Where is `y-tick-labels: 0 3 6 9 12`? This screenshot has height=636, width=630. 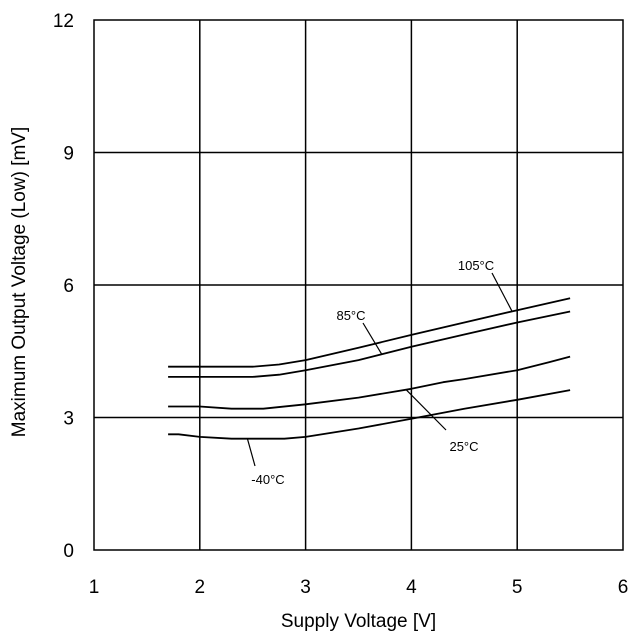
y-tick-labels: 0 3 6 9 12 is located at coordinates (63, 286).